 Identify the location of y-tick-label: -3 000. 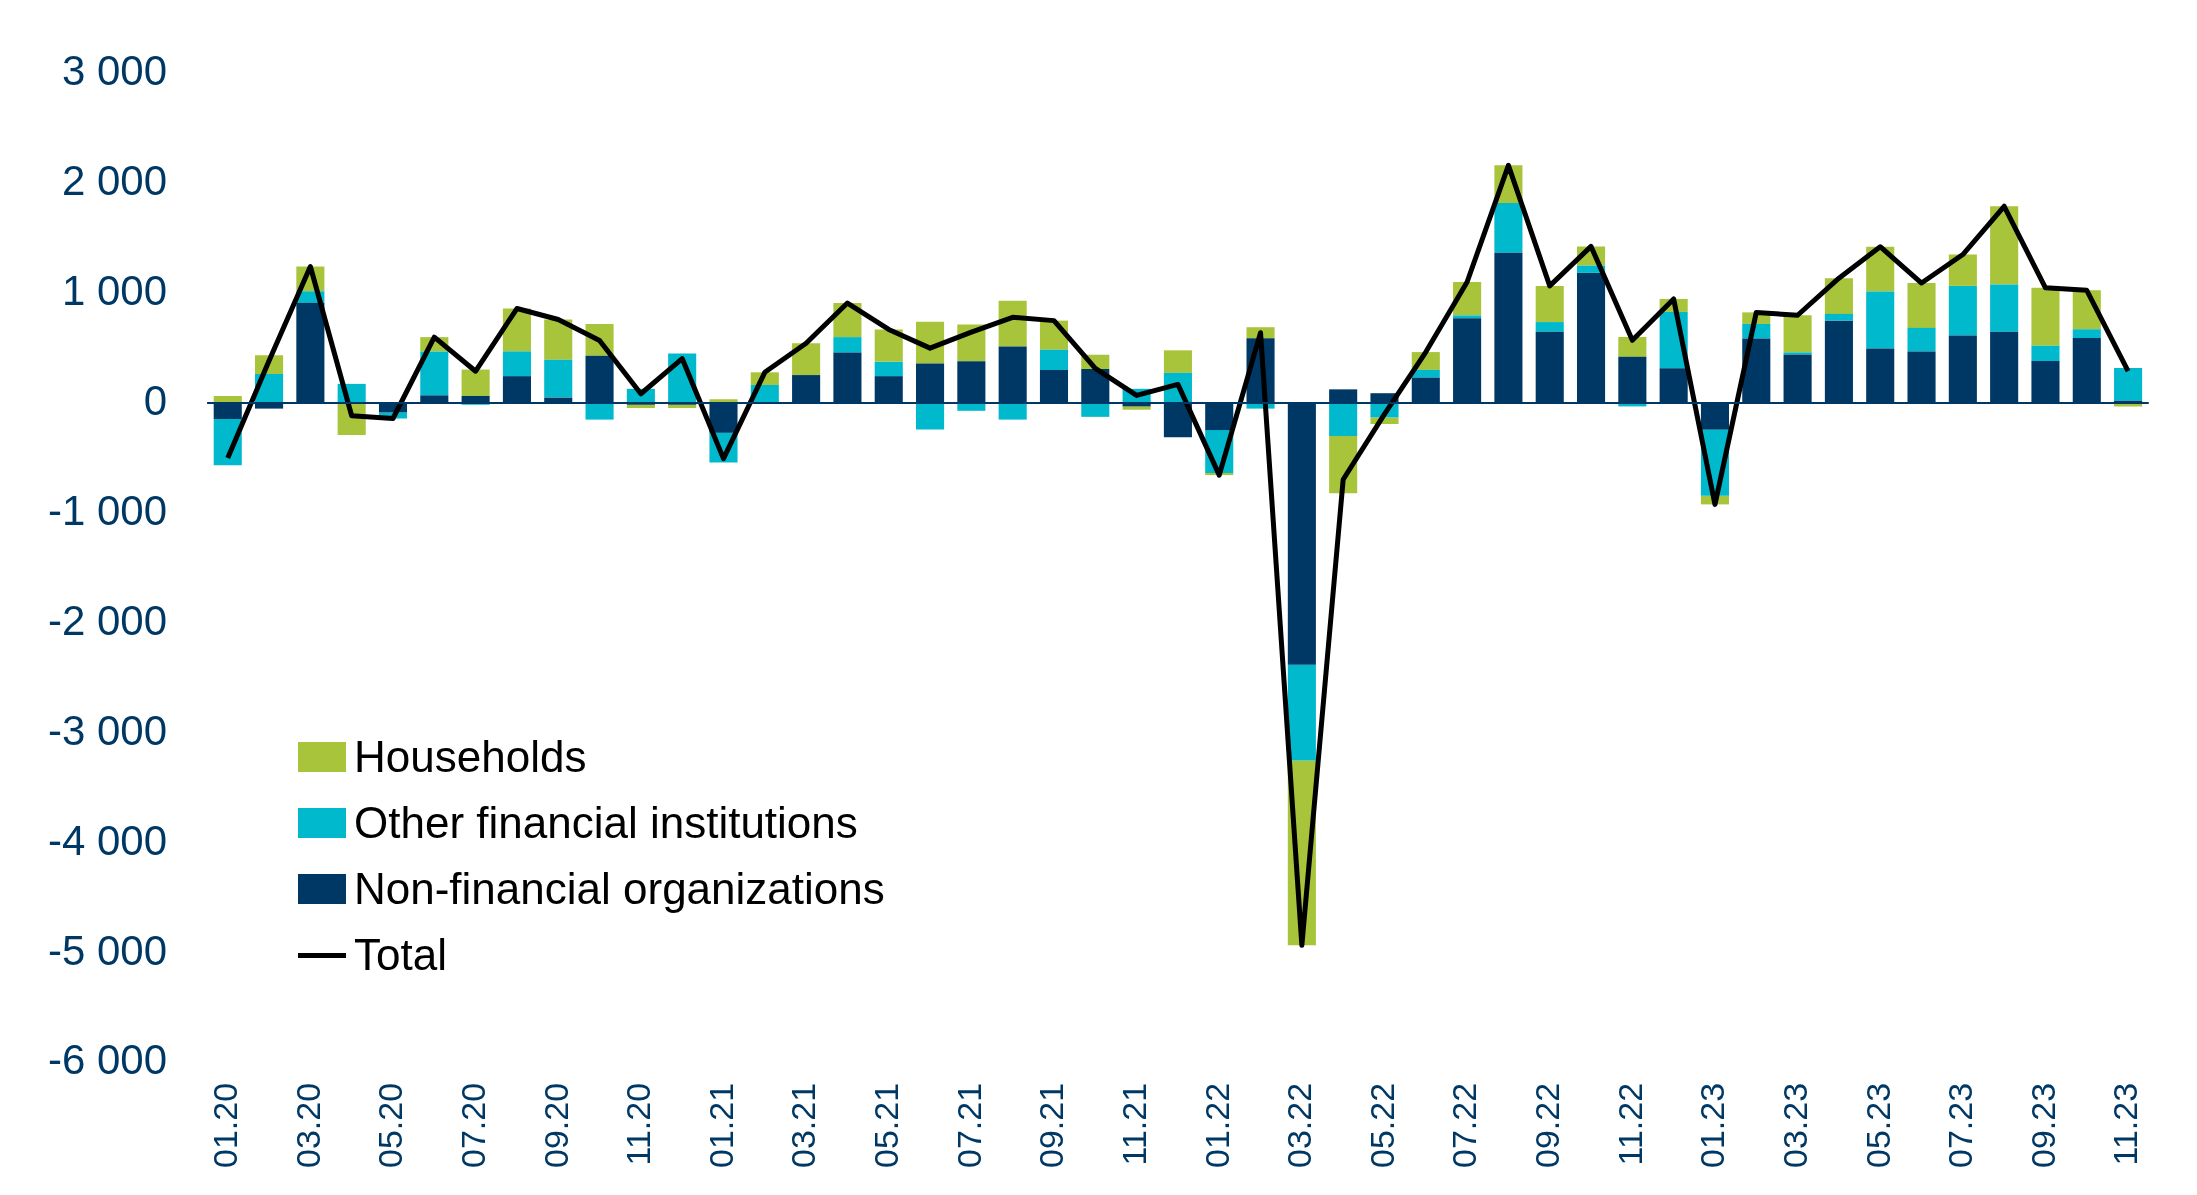
(108, 730).